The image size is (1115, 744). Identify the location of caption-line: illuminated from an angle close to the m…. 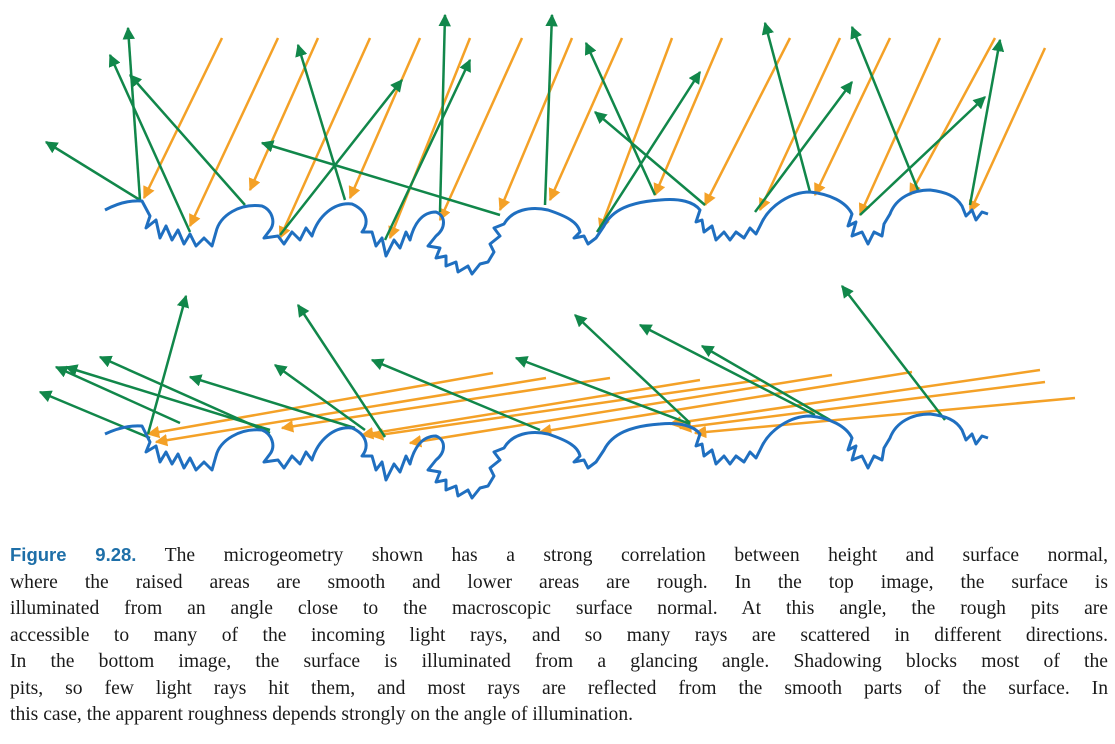
(559, 608).